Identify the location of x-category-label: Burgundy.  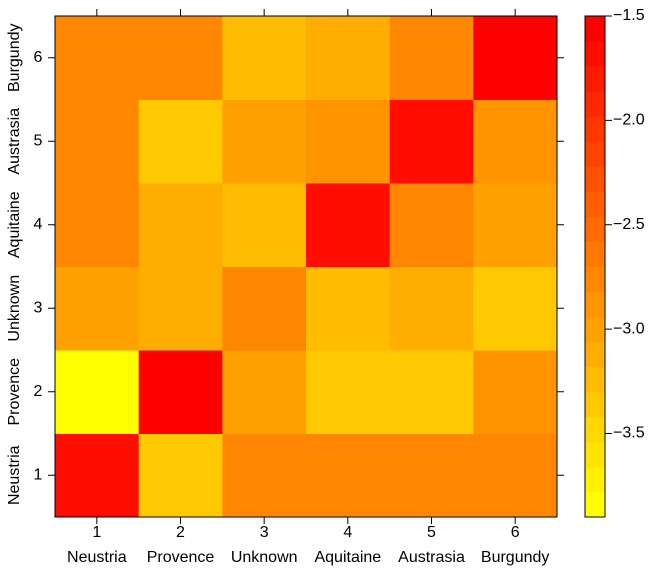
(515, 557).